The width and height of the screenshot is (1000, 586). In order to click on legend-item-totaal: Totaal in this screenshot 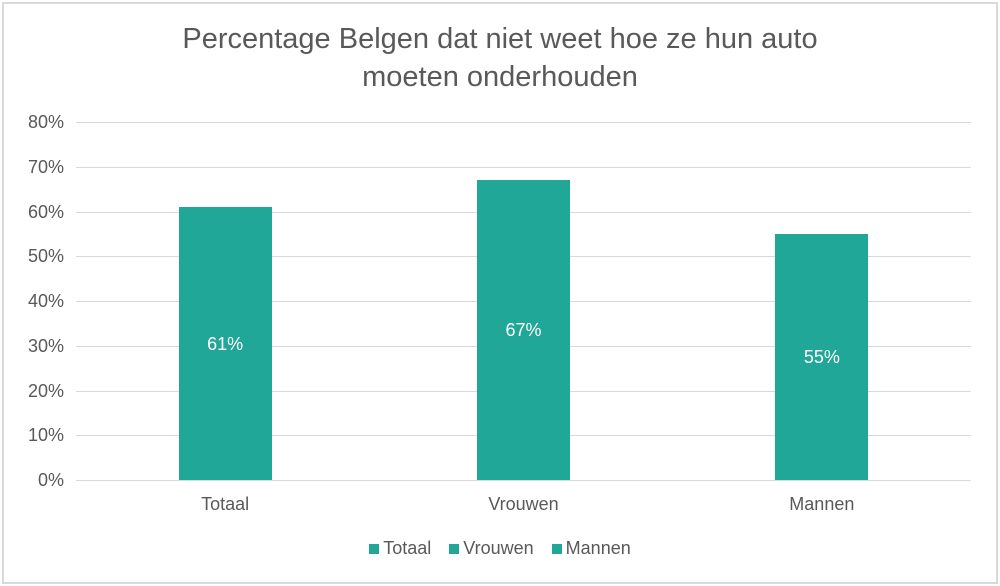, I will do `click(400, 548)`.